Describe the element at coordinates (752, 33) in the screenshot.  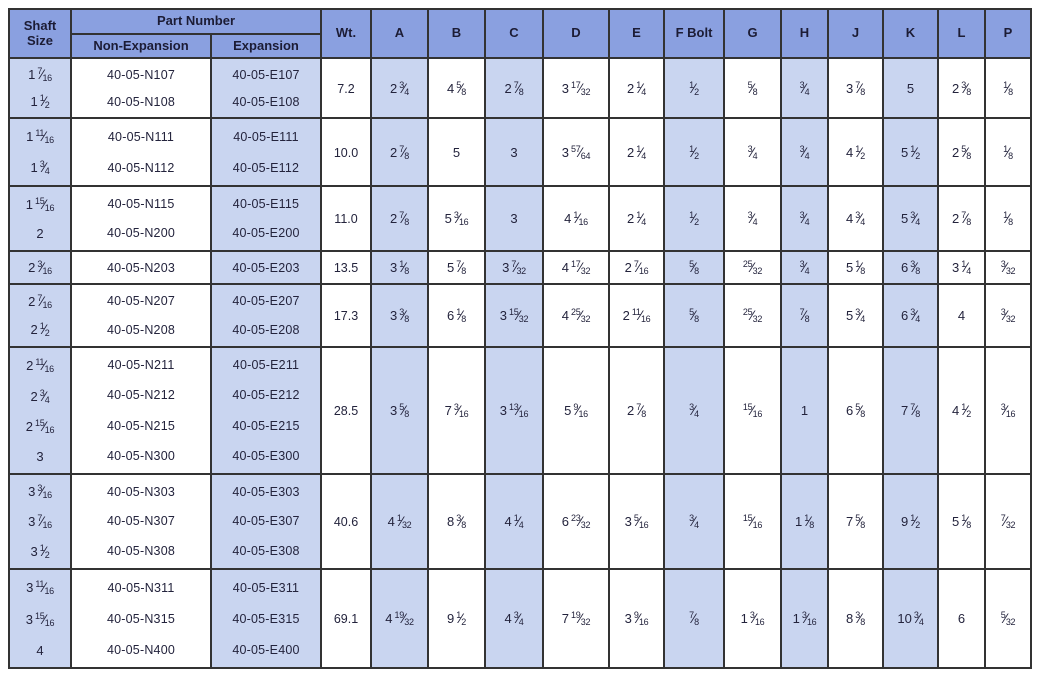
I see `header-dim-g: G` at that location.